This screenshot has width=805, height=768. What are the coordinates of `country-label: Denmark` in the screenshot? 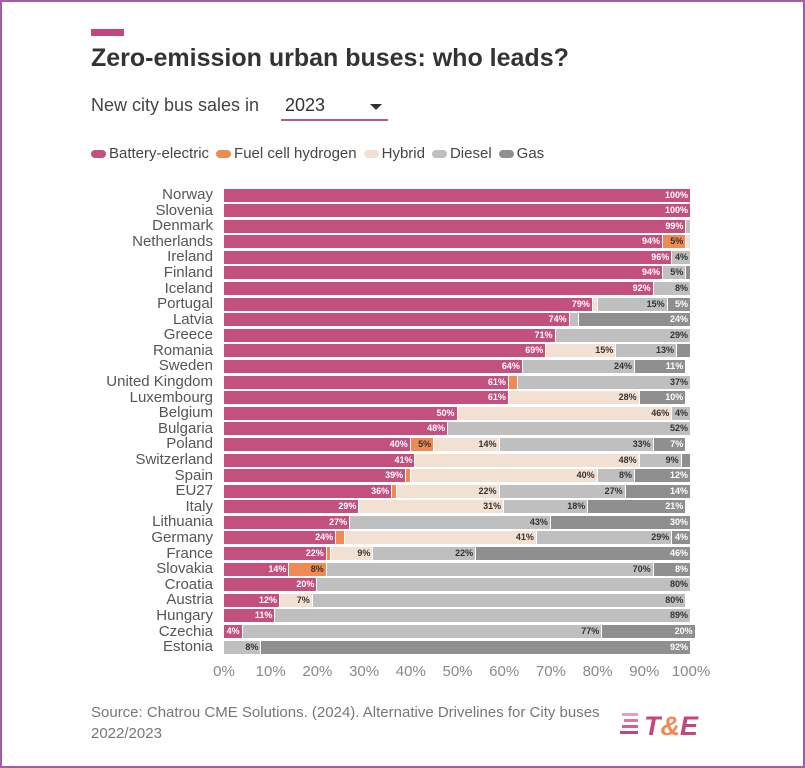 It's located at (182, 226).